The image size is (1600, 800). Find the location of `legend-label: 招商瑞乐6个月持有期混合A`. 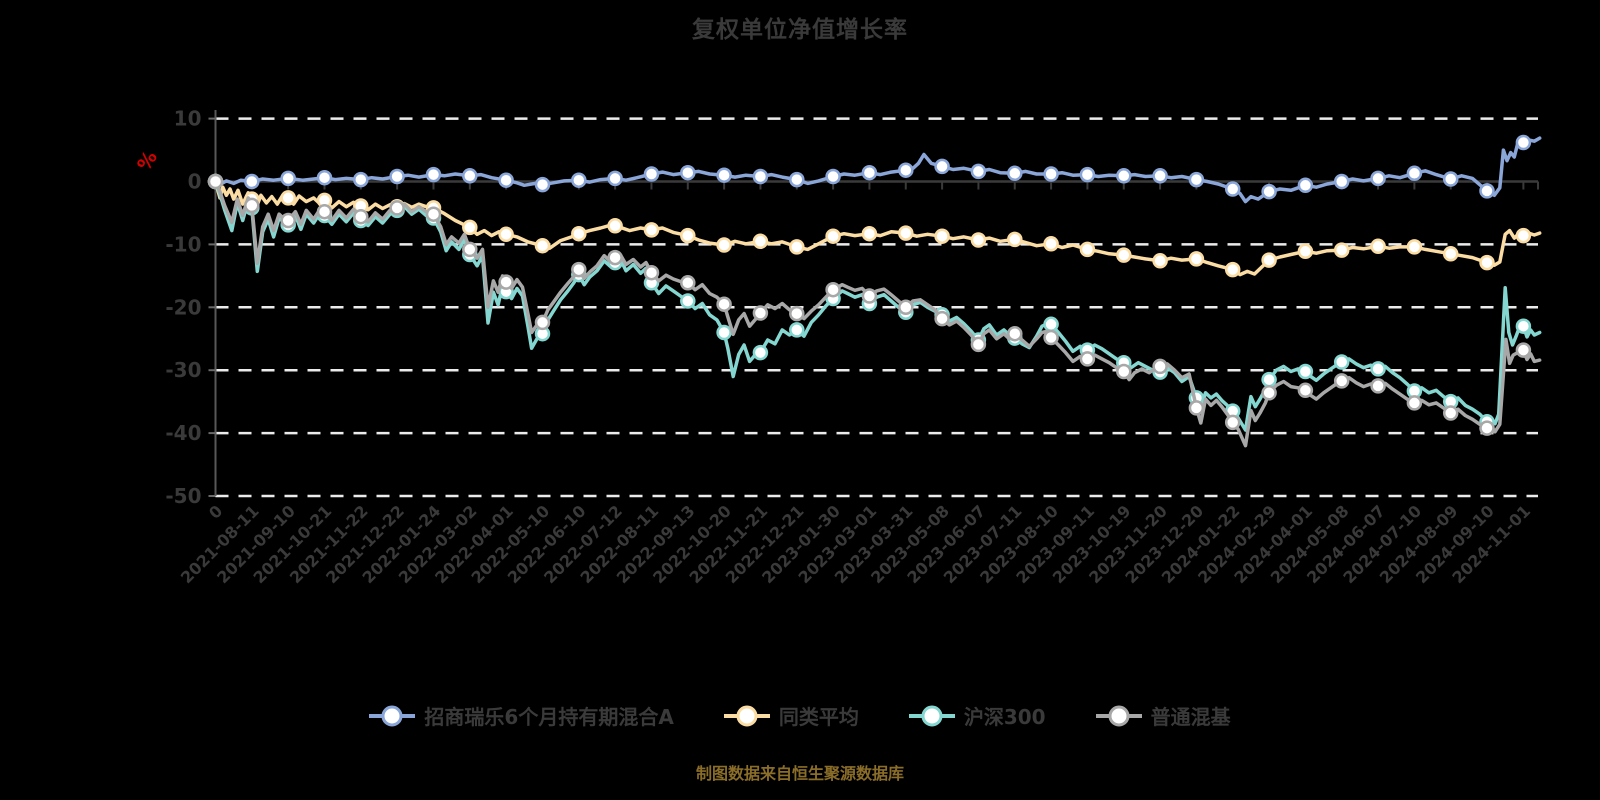

legend-label: 招商瑞乐6个月持有期混合A is located at coordinates (549, 717).